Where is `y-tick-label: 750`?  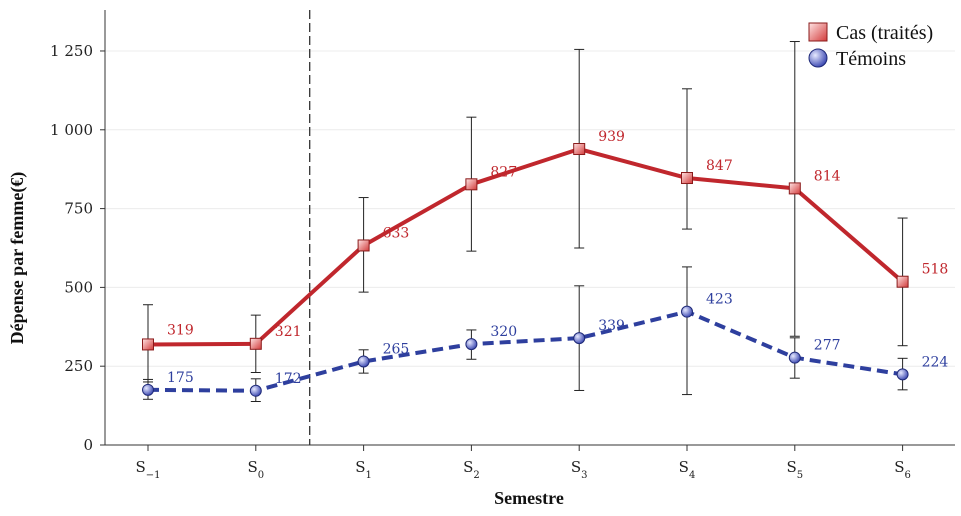 y-tick-label: 750 is located at coordinates (78, 209).